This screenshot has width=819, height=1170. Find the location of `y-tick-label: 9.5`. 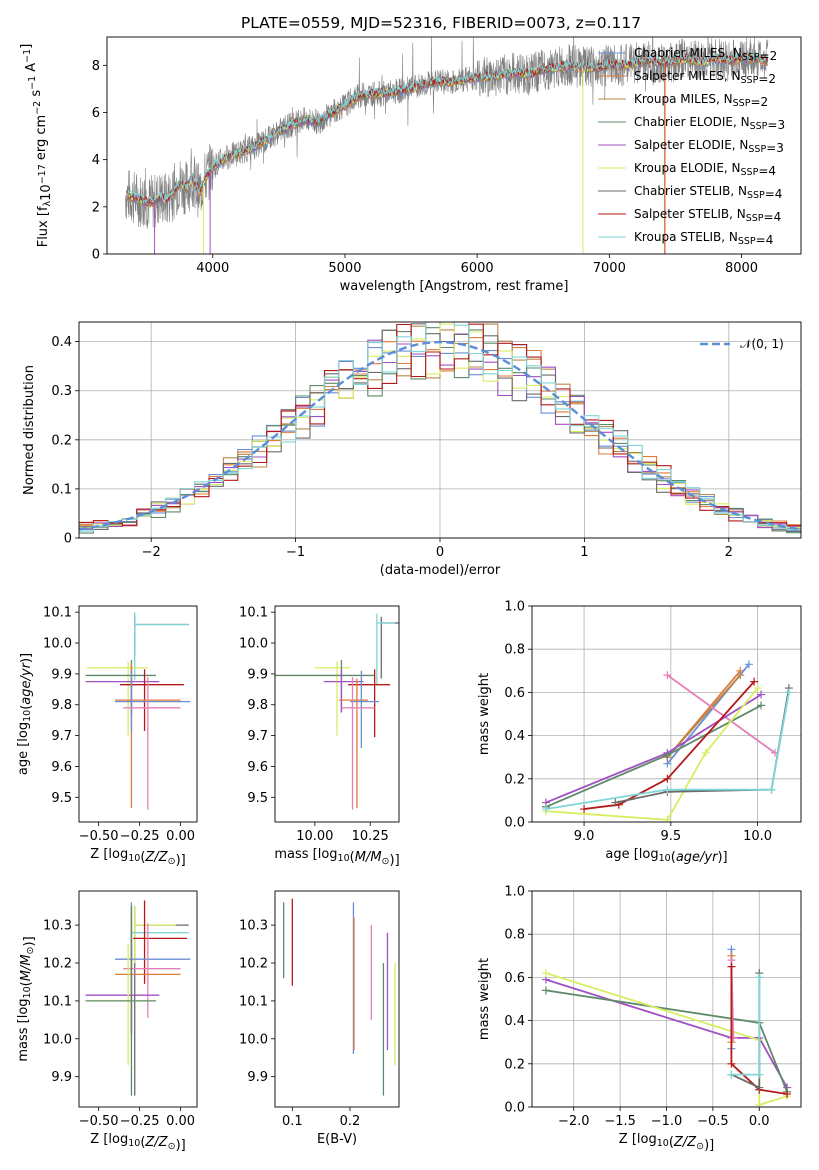

y-tick-label: 9.5 is located at coordinates (257, 798).